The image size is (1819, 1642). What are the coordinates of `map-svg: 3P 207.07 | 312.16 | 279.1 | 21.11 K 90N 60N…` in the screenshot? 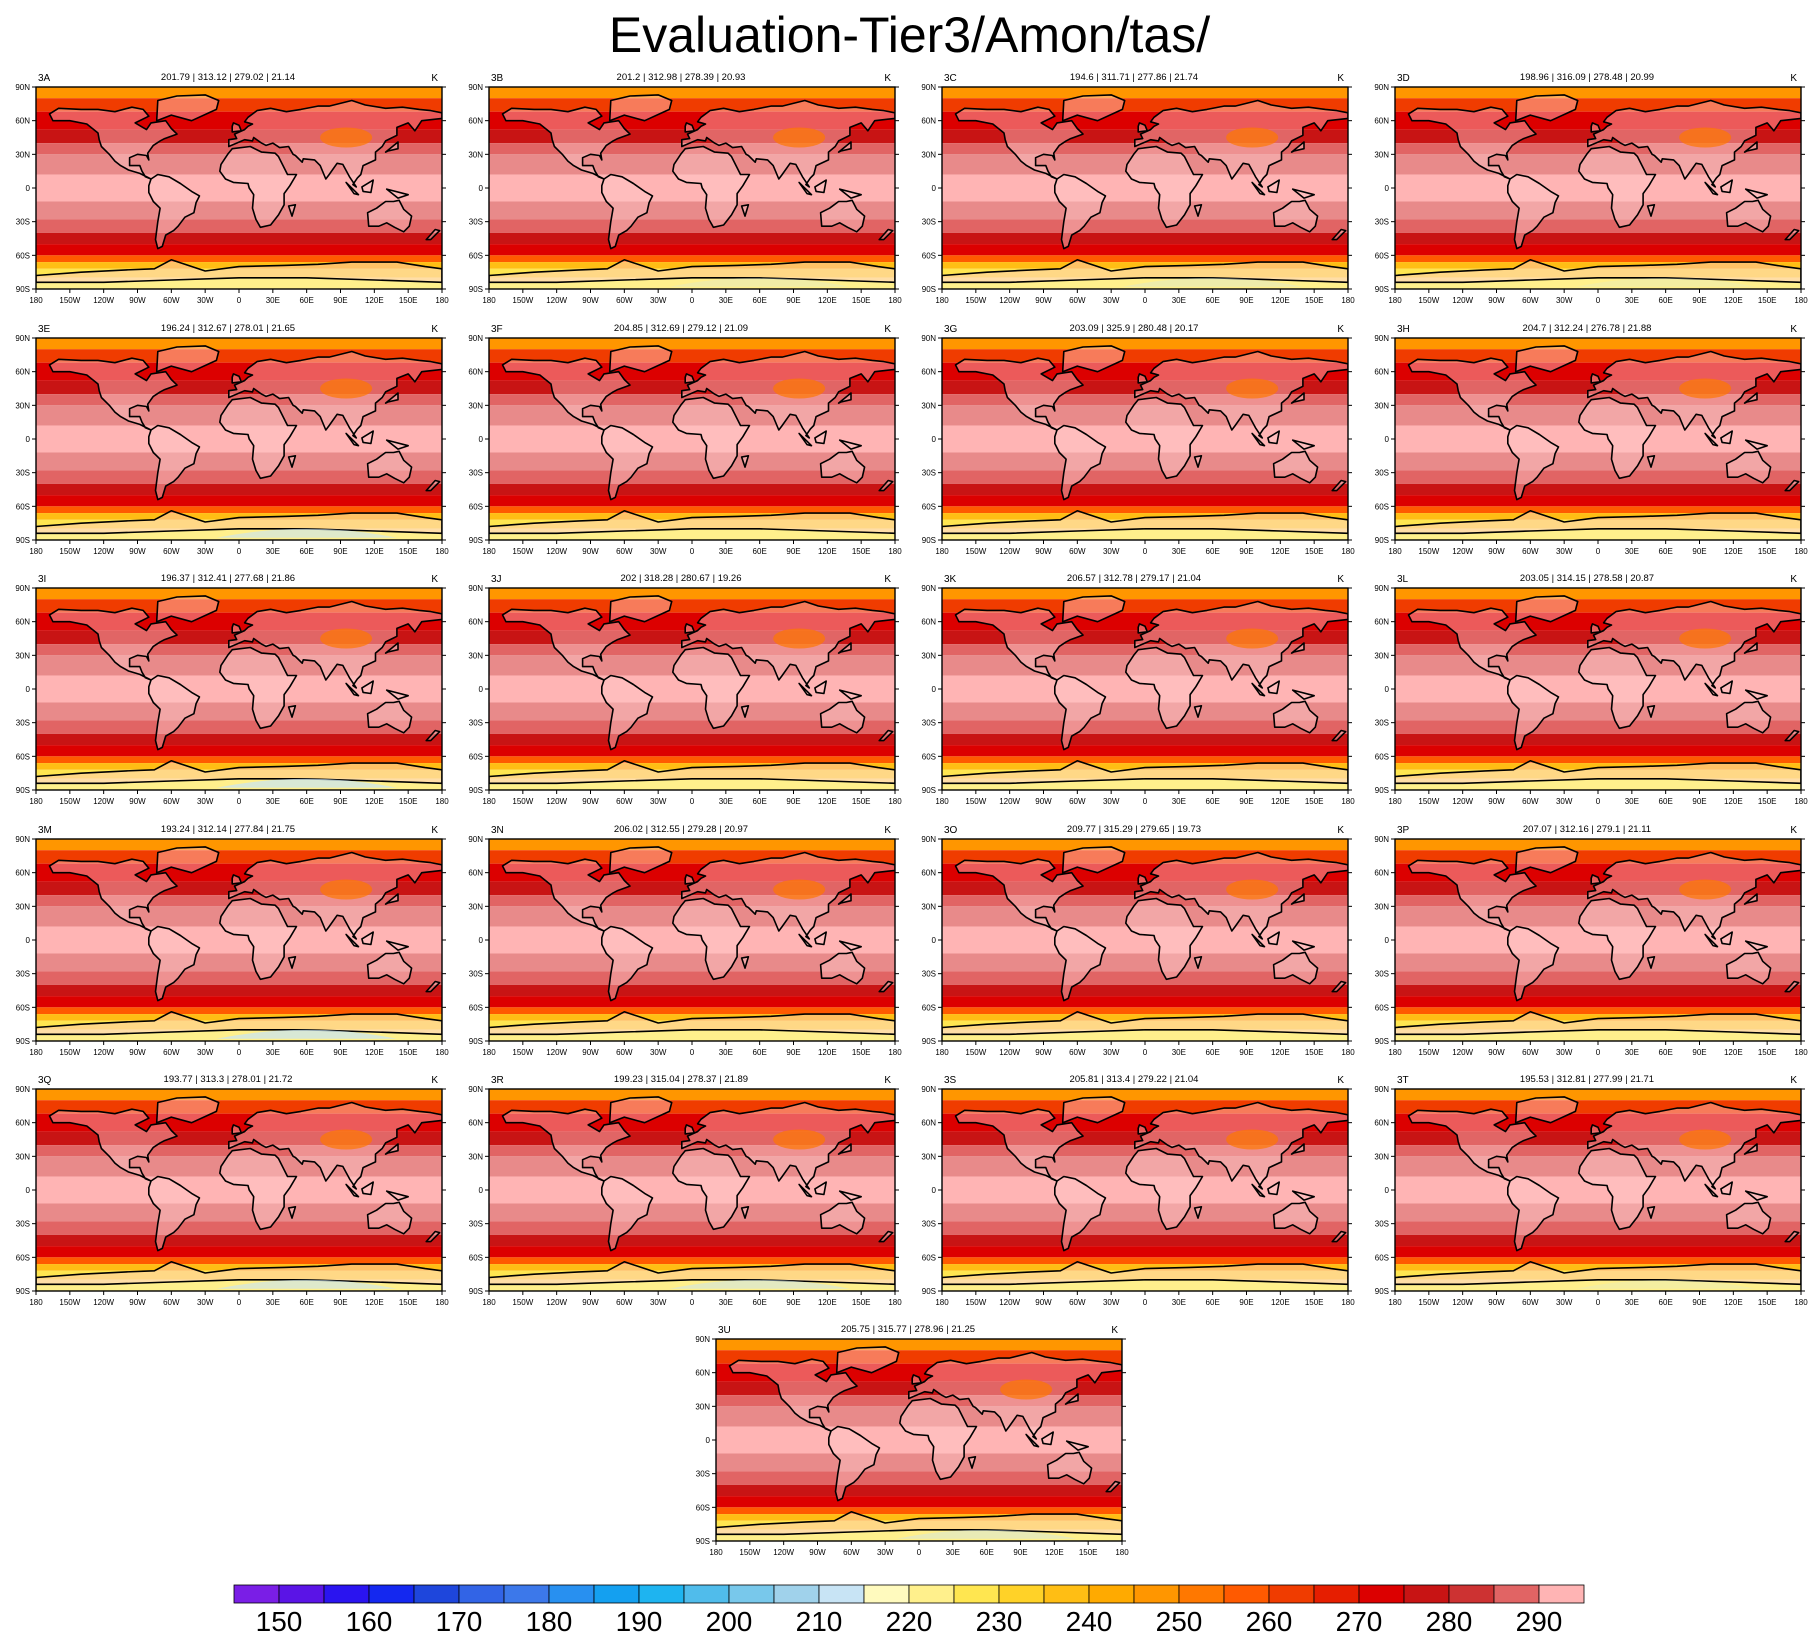 It's located at (1591, 940).